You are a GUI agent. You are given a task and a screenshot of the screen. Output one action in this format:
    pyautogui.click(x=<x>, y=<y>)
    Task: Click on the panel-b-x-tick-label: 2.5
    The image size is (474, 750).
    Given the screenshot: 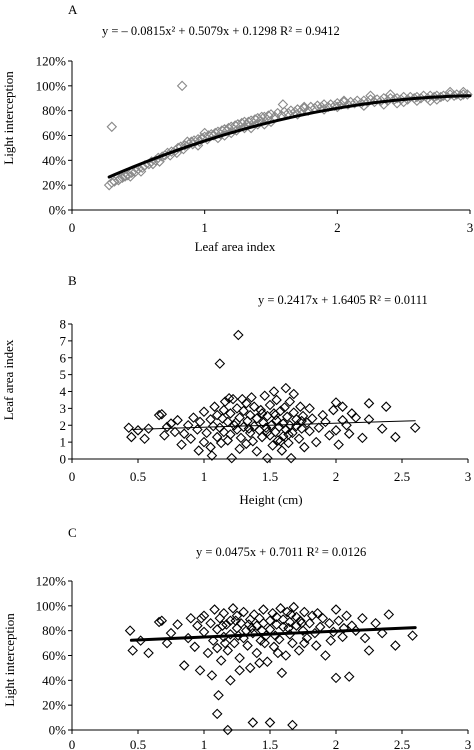 What is the action you would take?
    pyautogui.click(x=402, y=476)
    